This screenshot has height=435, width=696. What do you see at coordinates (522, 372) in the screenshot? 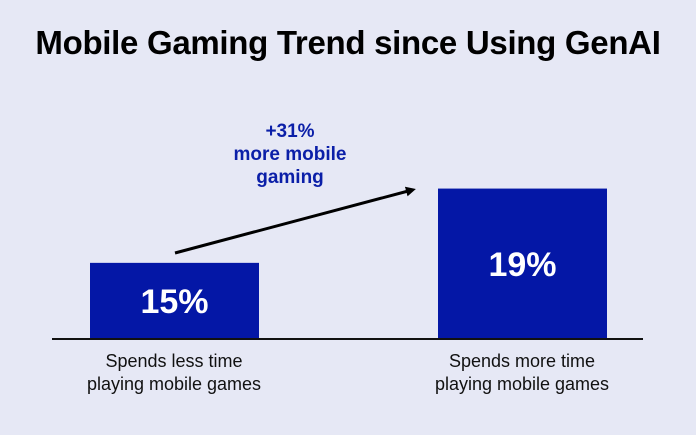
I see `category-label: Spends more time playing mobile games` at bounding box center [522, 372].